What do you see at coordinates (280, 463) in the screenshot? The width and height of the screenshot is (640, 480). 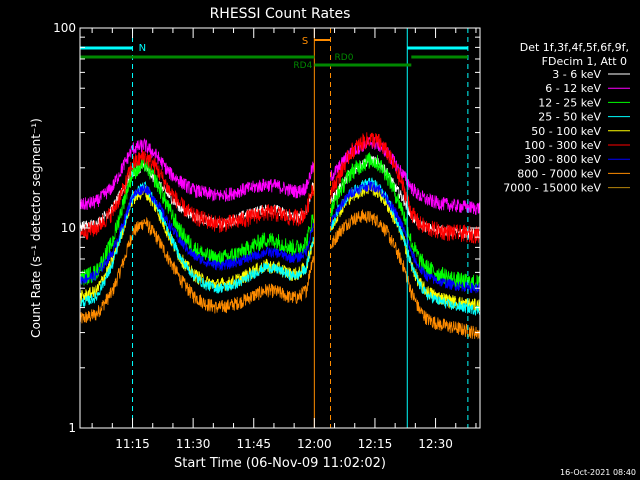 I see `x-axis-label: Start Time (06-Nov-09 11:02:02)` at bounding box center [280, 463].